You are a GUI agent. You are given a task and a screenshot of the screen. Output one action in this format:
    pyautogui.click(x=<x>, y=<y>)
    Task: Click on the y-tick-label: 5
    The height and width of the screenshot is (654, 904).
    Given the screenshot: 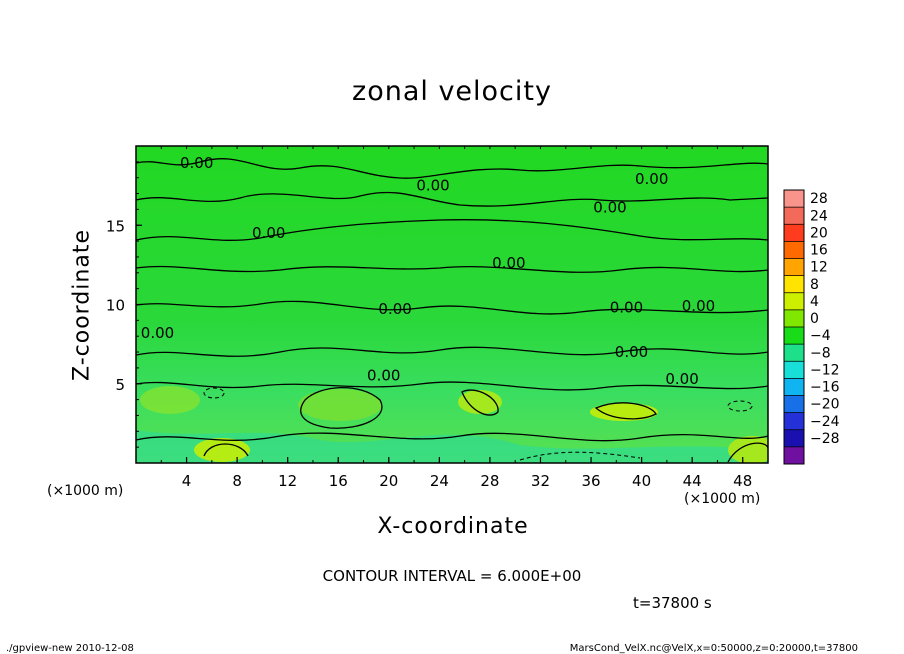 What is the action you would take?
    pyautogui.click(x=120, y=385)
    